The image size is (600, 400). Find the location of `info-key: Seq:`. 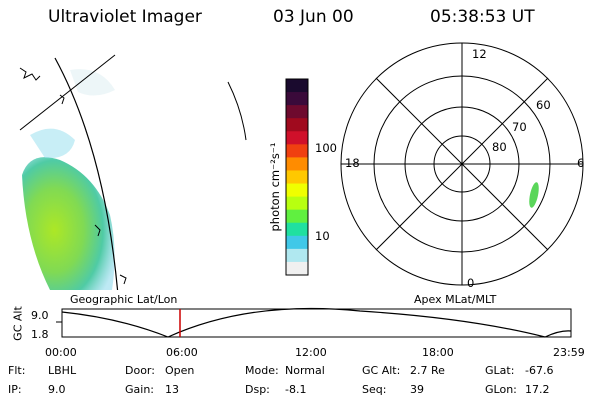

info-key: Seq: is located at coordinates (374, 389).